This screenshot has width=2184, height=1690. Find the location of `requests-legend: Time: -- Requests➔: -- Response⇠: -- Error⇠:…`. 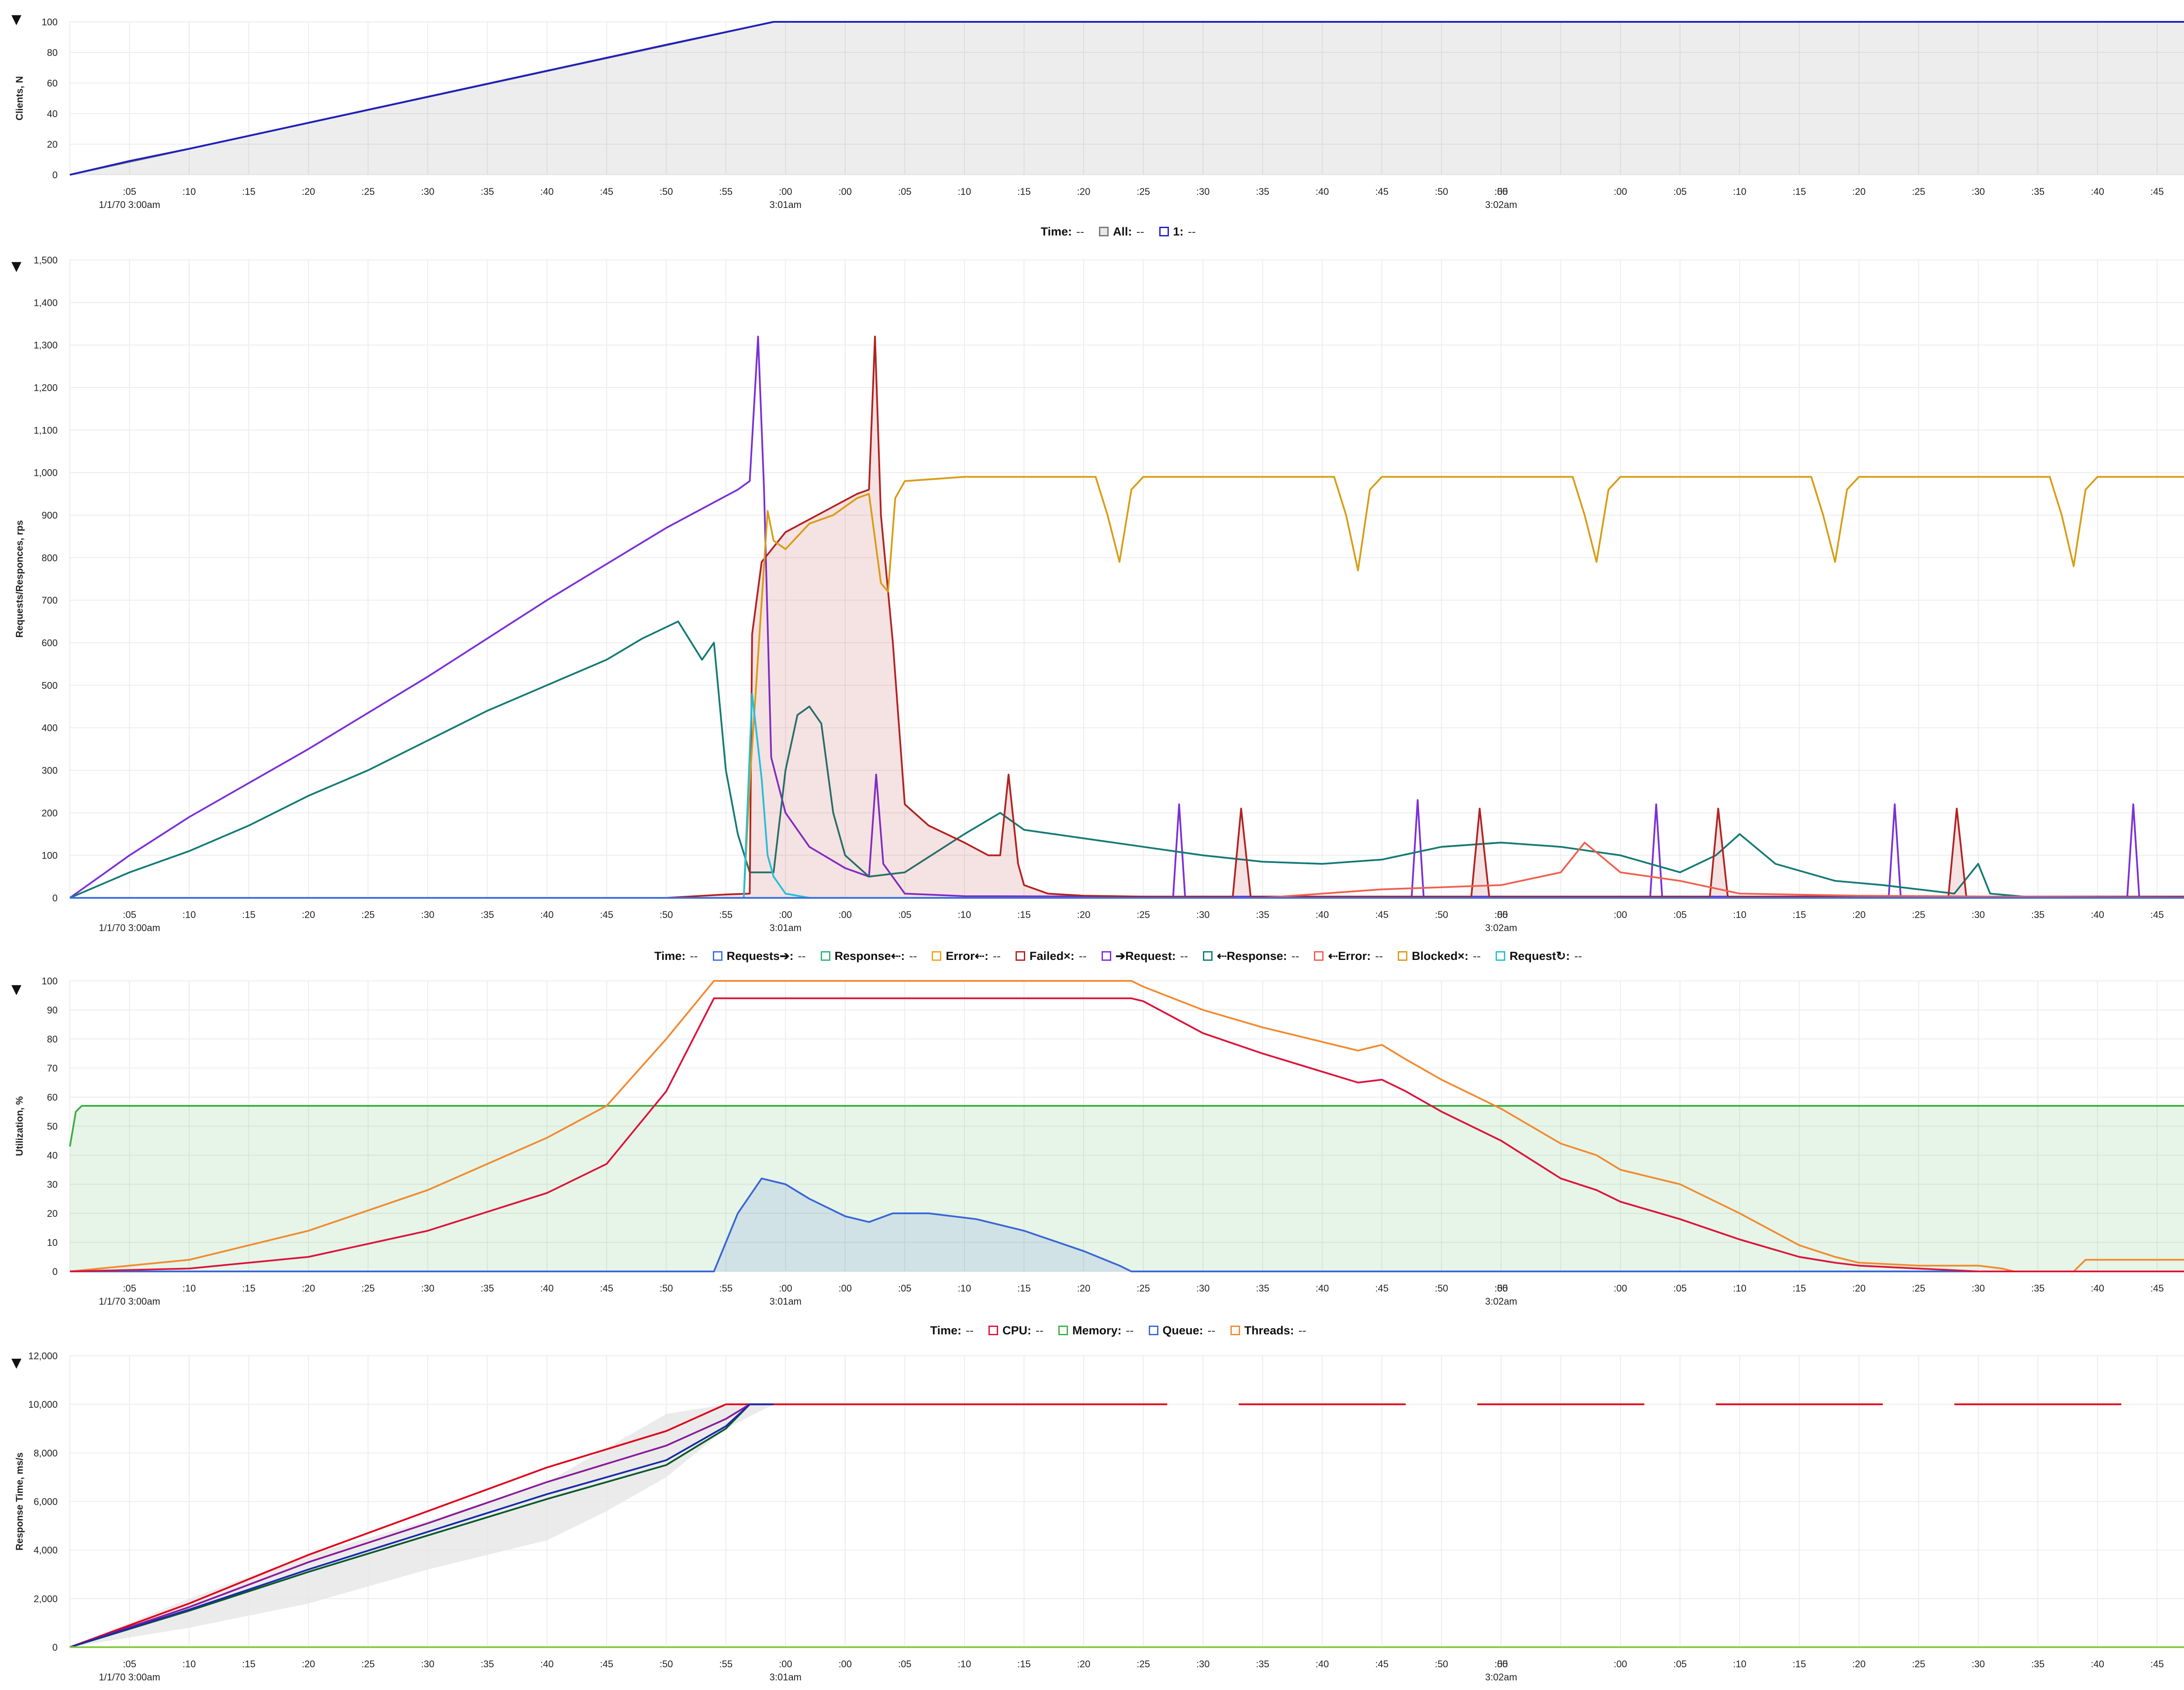

requests-legend: Time: -- Requests➔: -- Response⇠: -- Error⇠:… is located at coordinates (1092, 956).